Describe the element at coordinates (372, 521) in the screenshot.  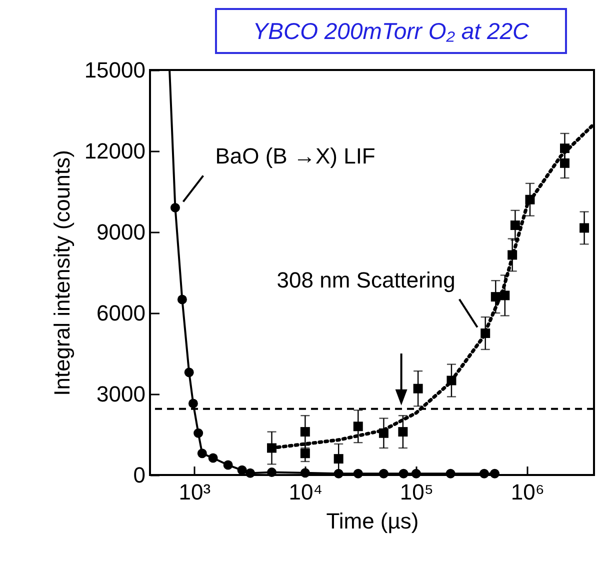
I see `x-axis-title: Time (µs)` at that location.